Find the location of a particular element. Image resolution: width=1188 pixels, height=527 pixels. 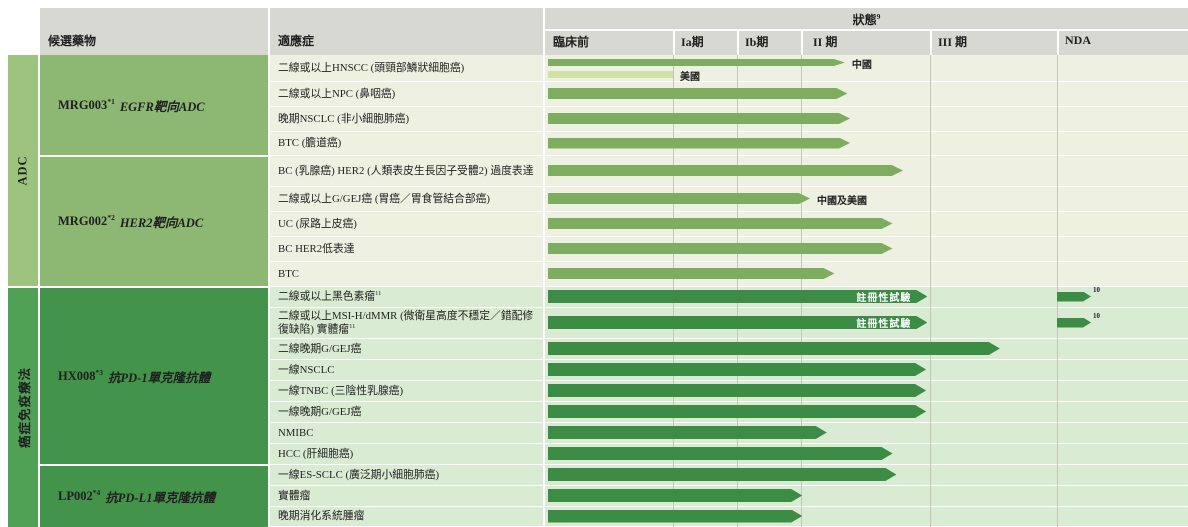

indication-label: BTC (膽道癌) is located at coordinates (310, 143).